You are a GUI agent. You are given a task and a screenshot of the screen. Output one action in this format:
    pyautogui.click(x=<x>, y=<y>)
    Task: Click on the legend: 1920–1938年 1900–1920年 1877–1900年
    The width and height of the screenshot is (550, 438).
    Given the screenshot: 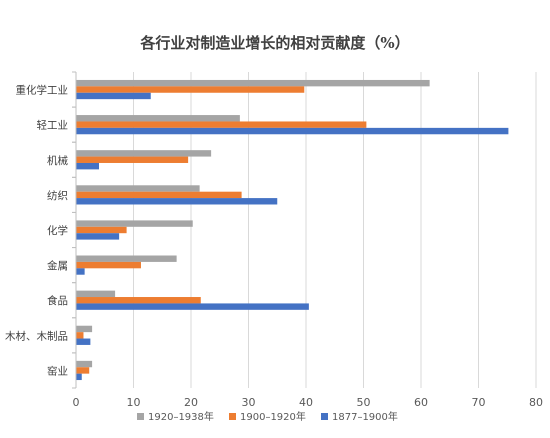 What is the action you would take?
    pyautogui.click(x=267, y=416)
    